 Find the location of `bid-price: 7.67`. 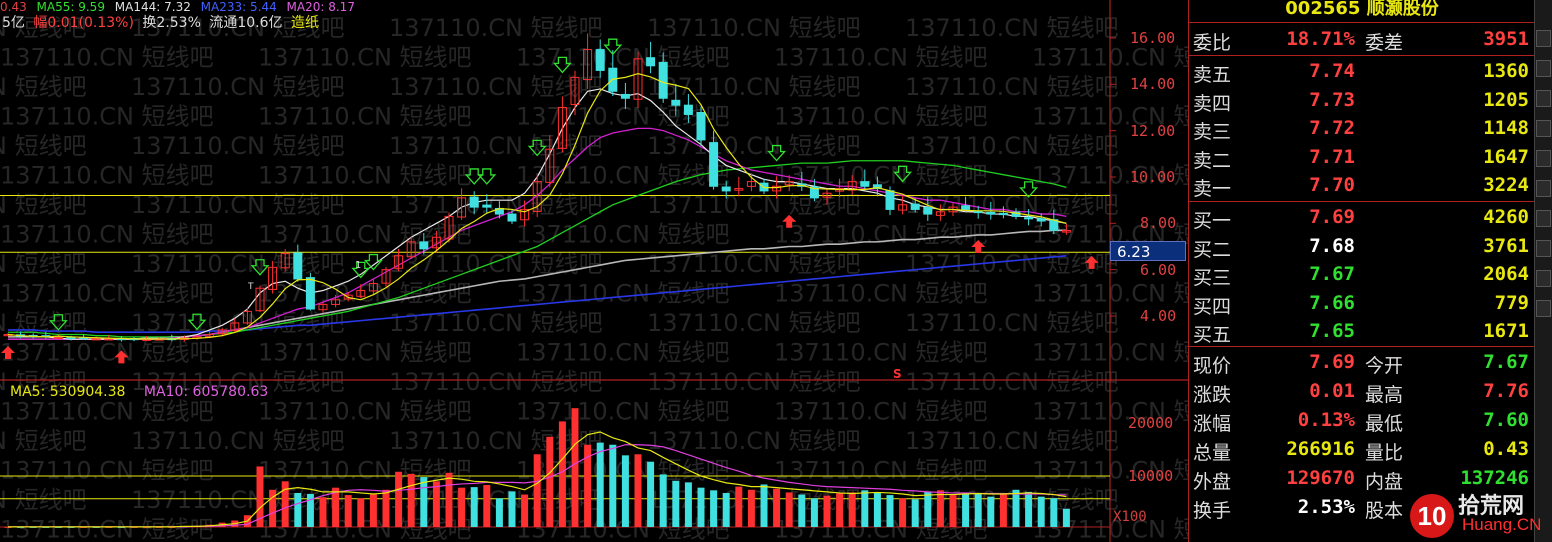

bid-price: 7.67 is located at coordinates (1332, 274).